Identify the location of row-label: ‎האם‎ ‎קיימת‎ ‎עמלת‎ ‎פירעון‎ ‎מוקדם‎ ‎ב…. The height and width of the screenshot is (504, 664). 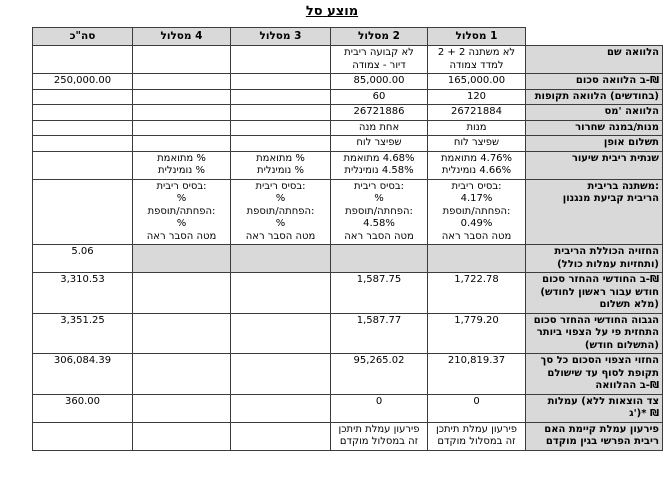
(594, 436).